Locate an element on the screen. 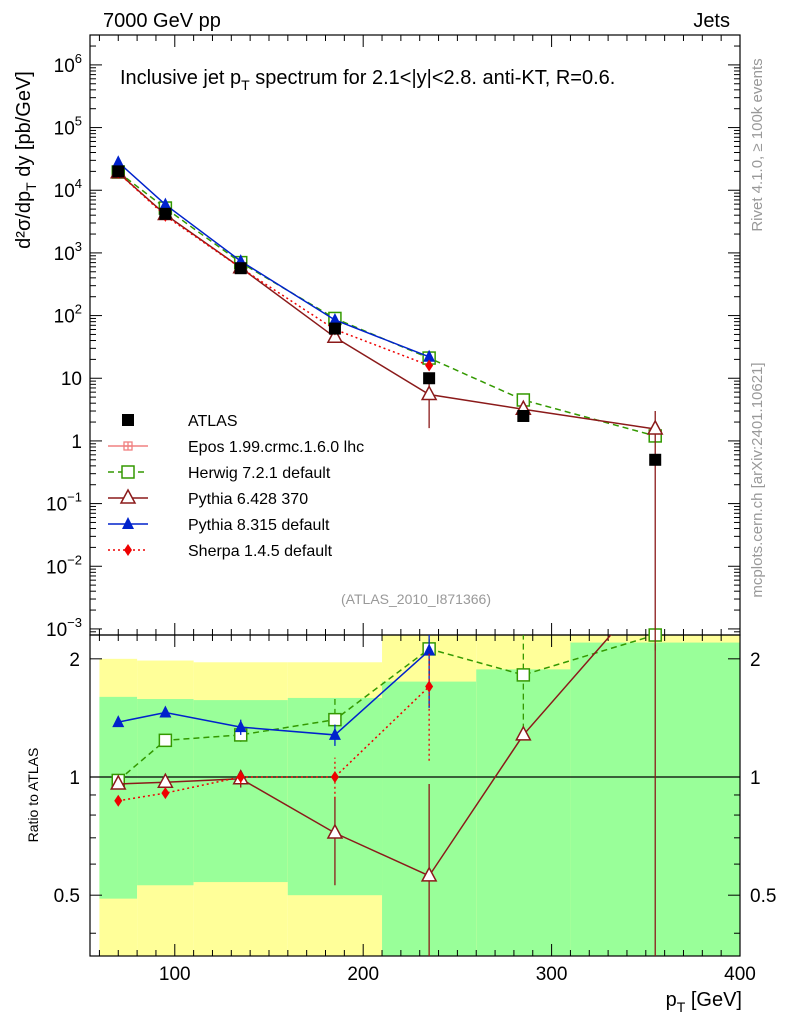 This screenshot has height=1024, width=786. y-tick-label-top: 10³ is located at coordinates (68, 252).